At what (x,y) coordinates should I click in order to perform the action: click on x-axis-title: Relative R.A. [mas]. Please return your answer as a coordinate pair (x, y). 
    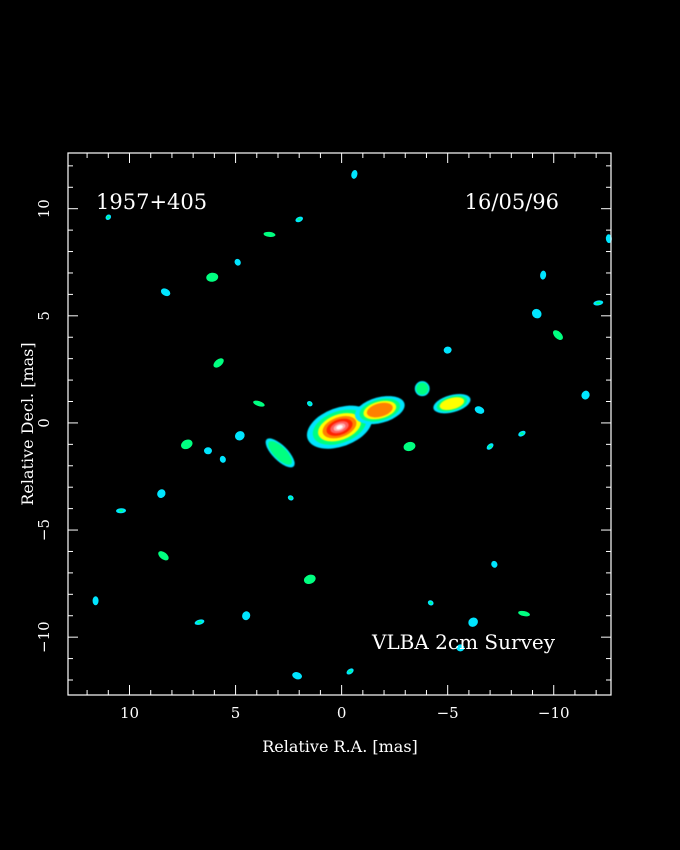
    Looking at the image, I should click on (340, 746).